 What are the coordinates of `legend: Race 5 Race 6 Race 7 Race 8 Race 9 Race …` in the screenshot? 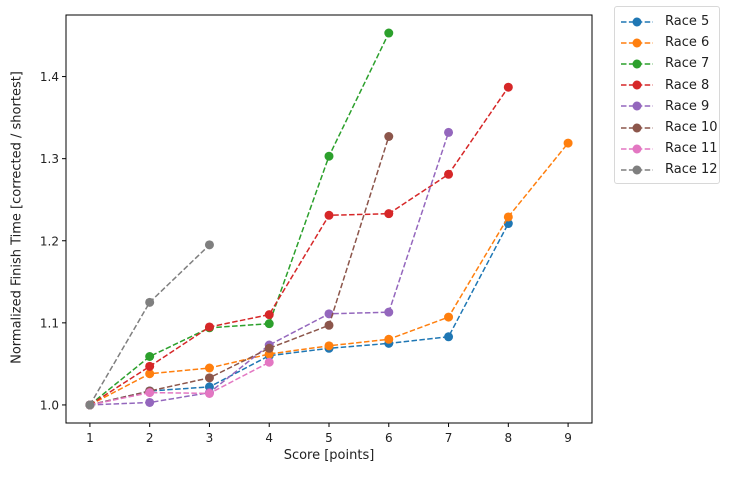 It's located at (667, 95).